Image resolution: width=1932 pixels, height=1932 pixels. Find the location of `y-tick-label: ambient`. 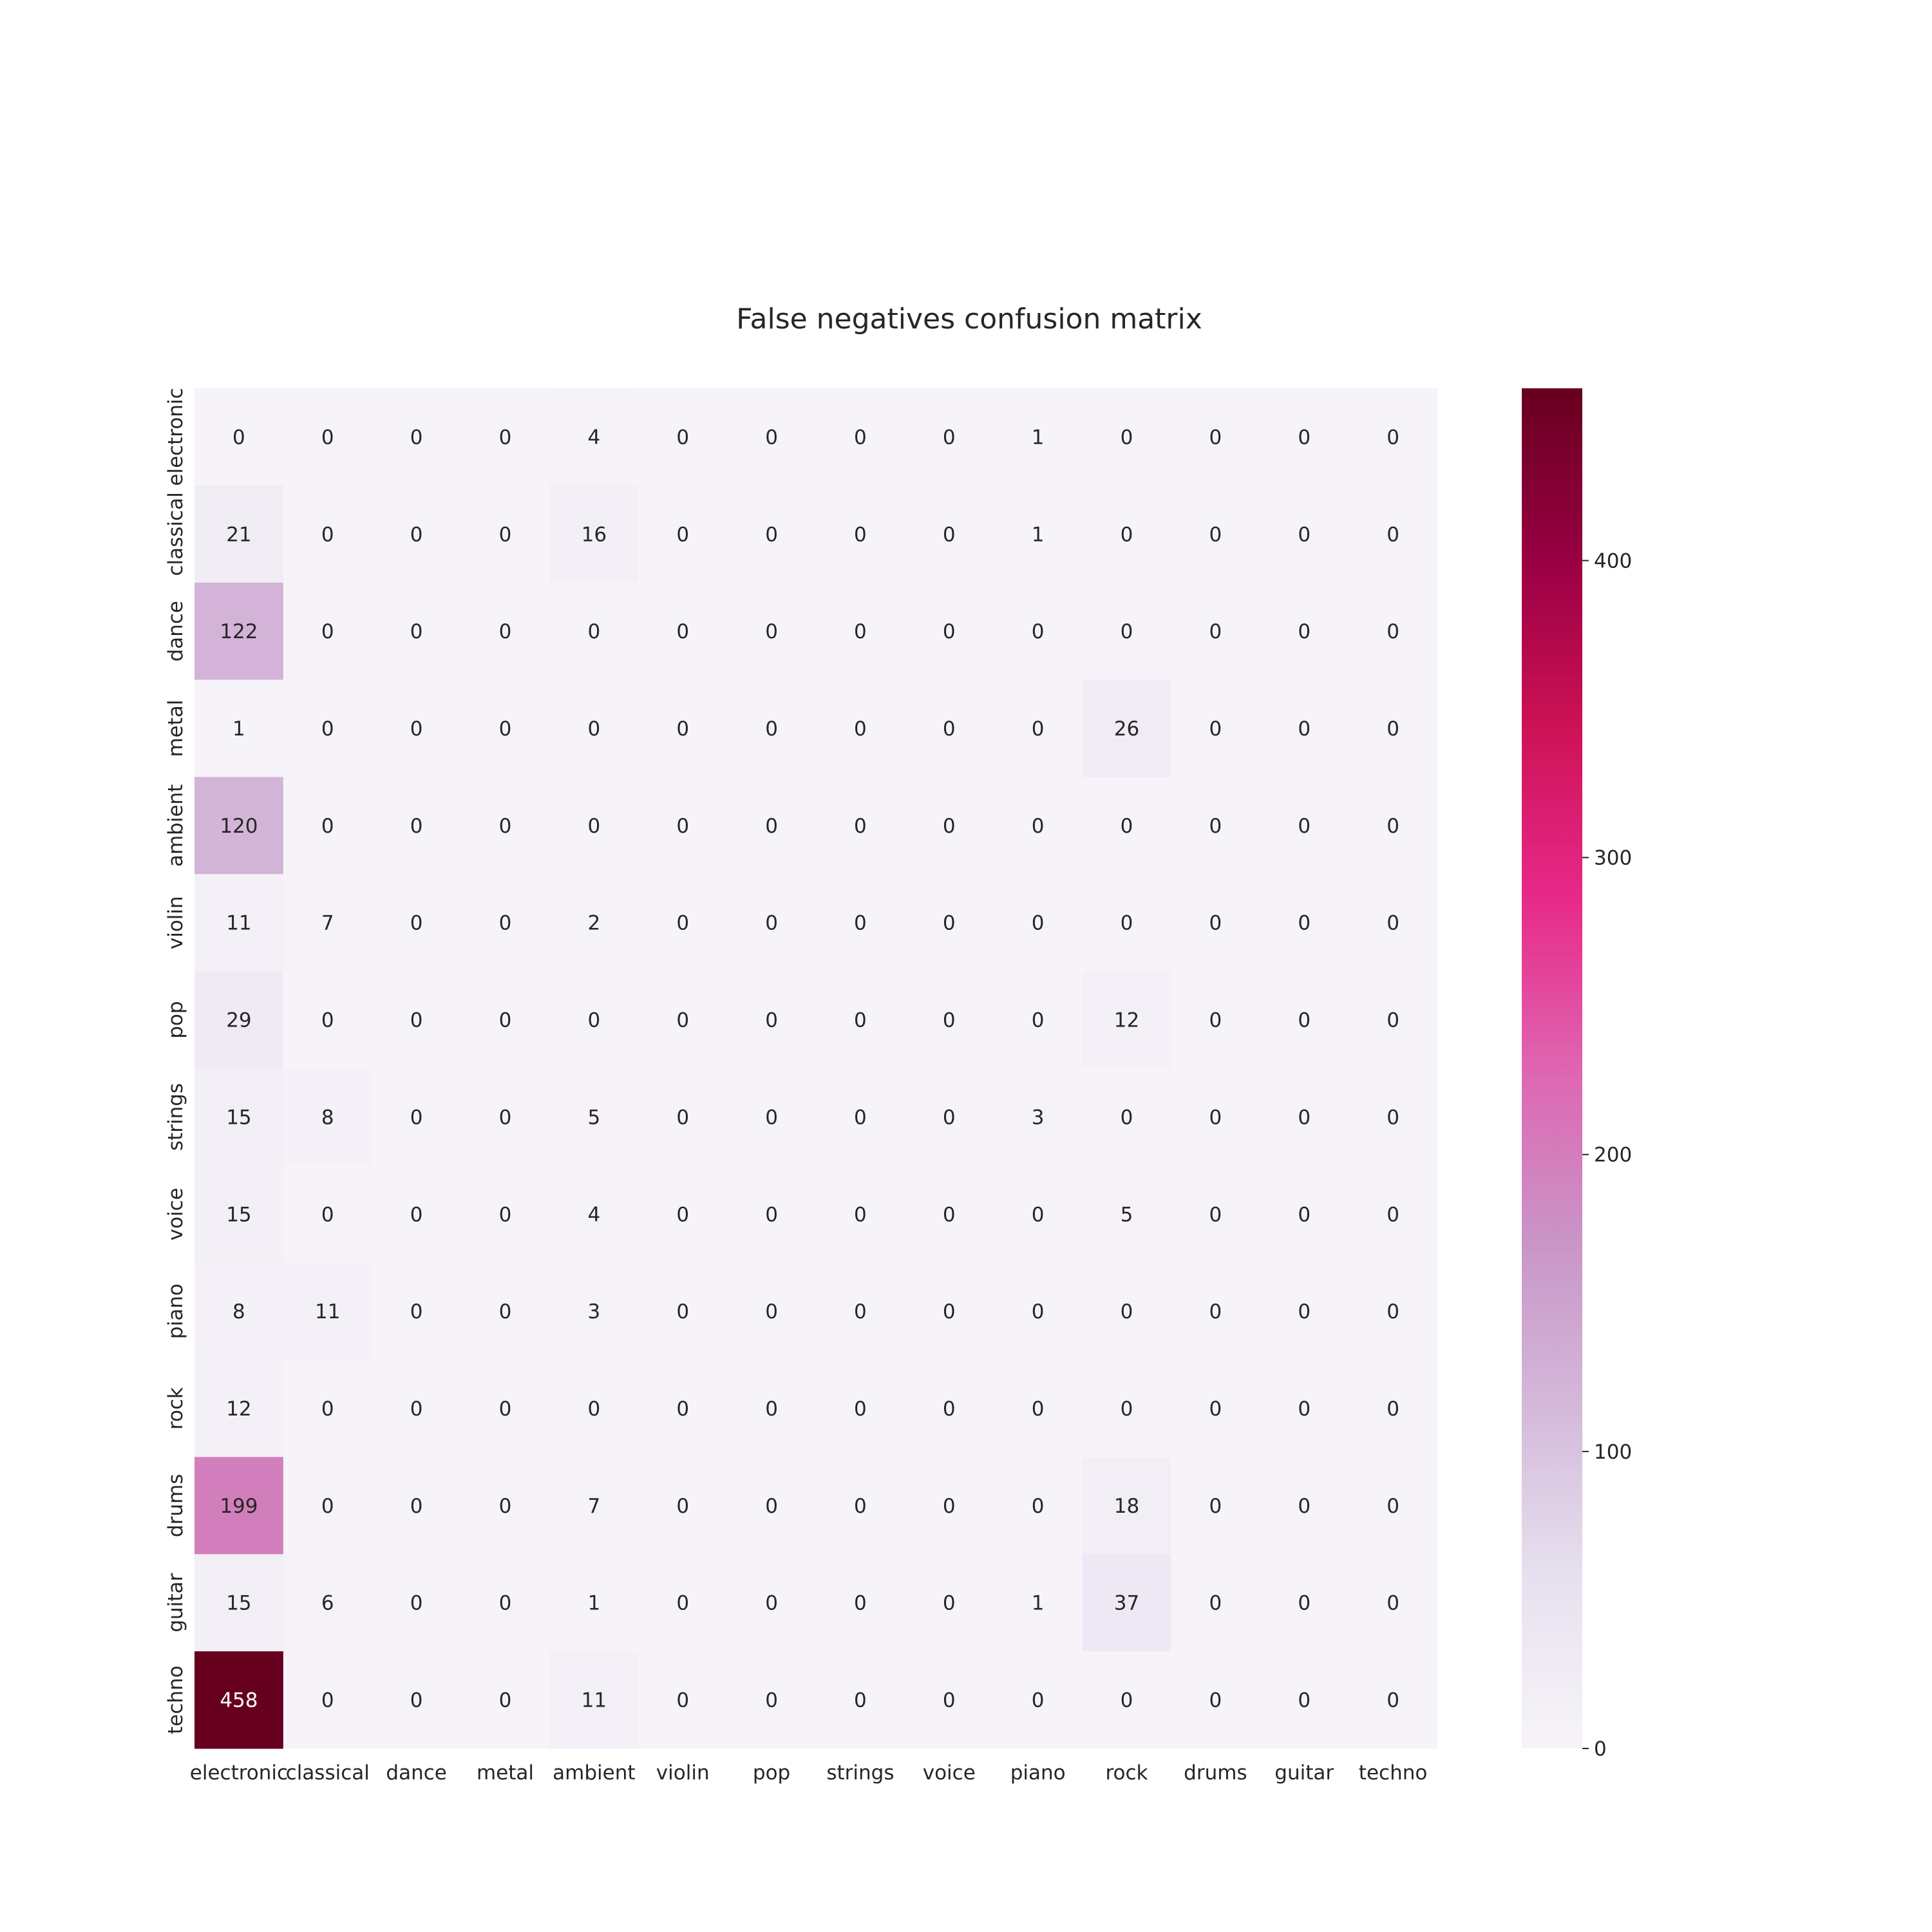

y-tick-label: ambient is located at coordinates (175, 825).